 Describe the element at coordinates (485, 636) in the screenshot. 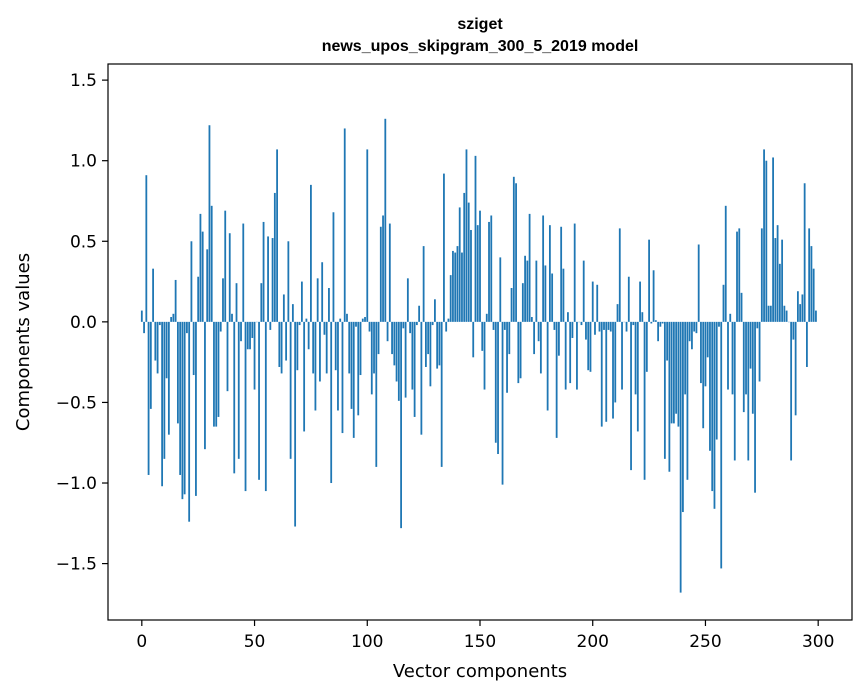

I see `x-axis: 0 50 100 150 200 250 300` at that location.